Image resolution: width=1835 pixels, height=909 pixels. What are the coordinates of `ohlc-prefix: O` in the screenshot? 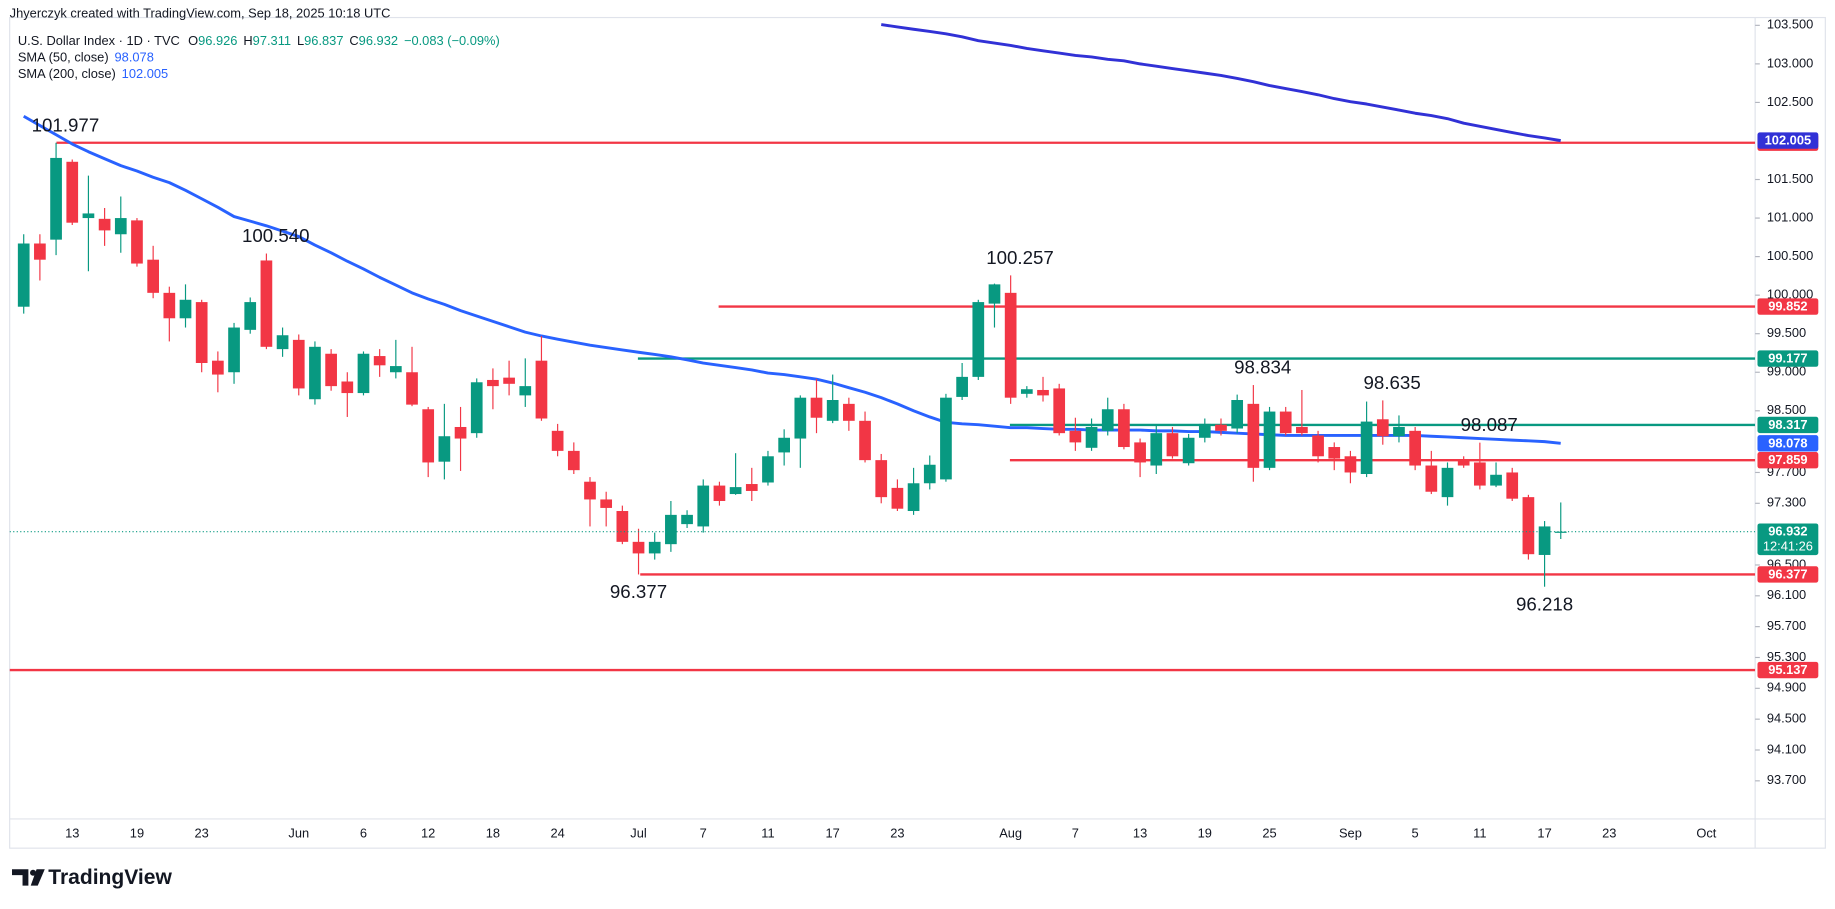 It's located at (193, 41).